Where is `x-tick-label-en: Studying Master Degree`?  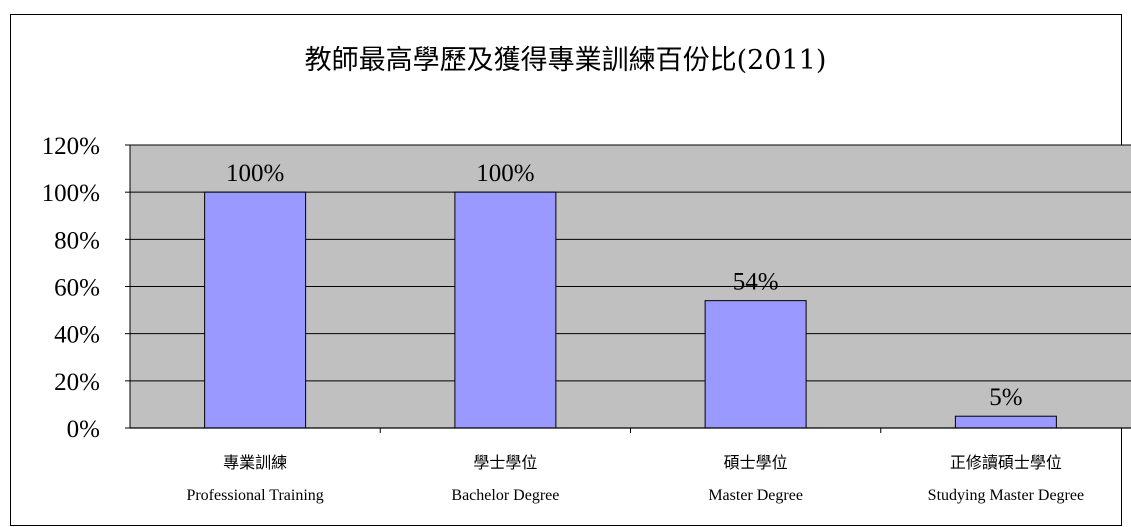 x-tick-label-en: Studying Master Degree is located at coordinates (1006, 495).